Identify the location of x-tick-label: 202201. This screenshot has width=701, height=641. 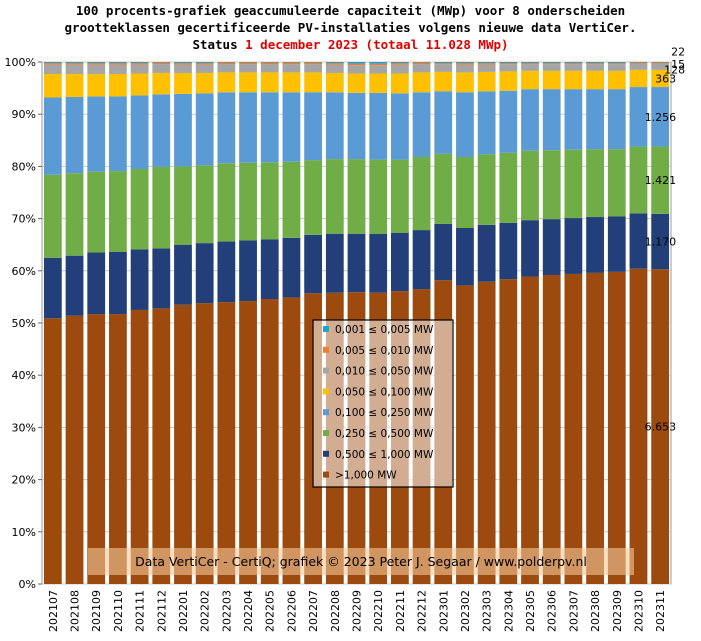
(183, 611).